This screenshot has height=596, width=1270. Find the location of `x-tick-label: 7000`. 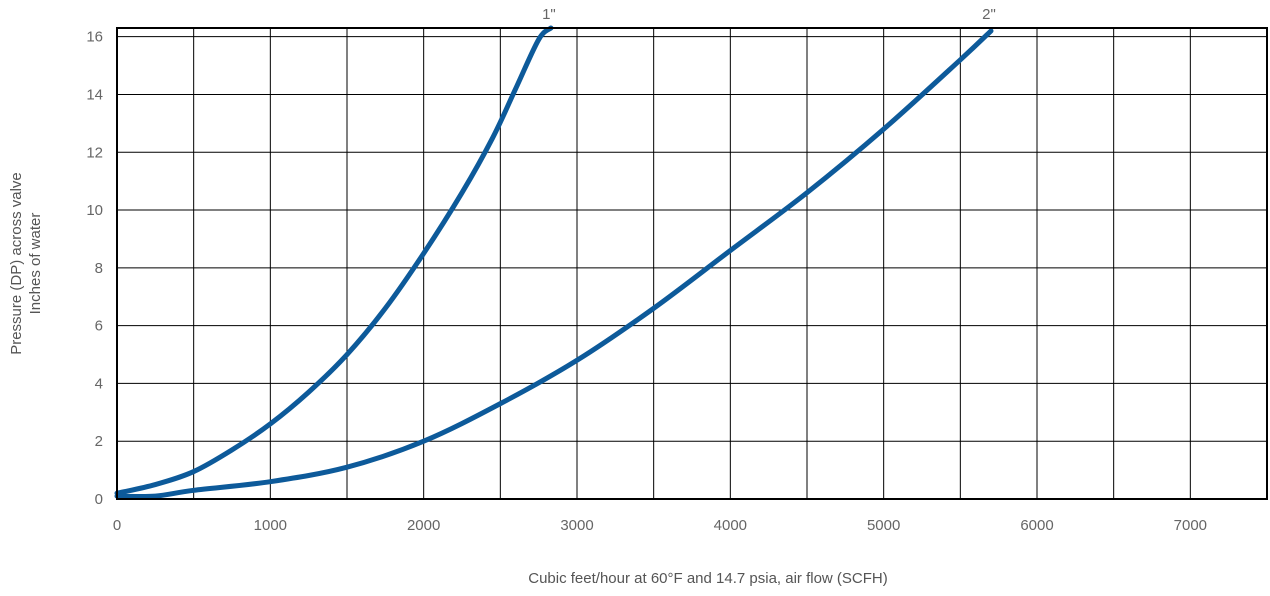

x-tick-label: 7000 is located at coordinates (1190, 525).